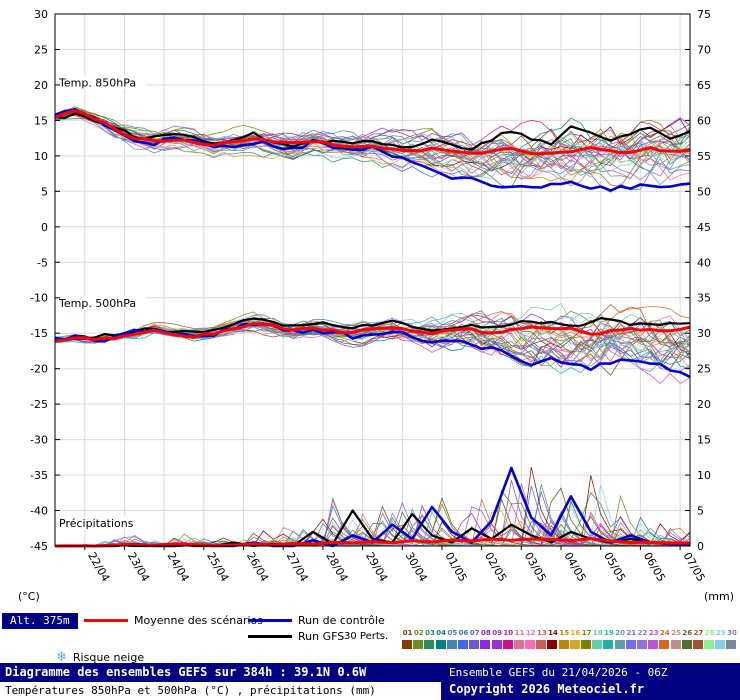 Image resolution: width=740 pixels, height=700 pixels. I want to click on pert-number: 30, so click(732, 633).